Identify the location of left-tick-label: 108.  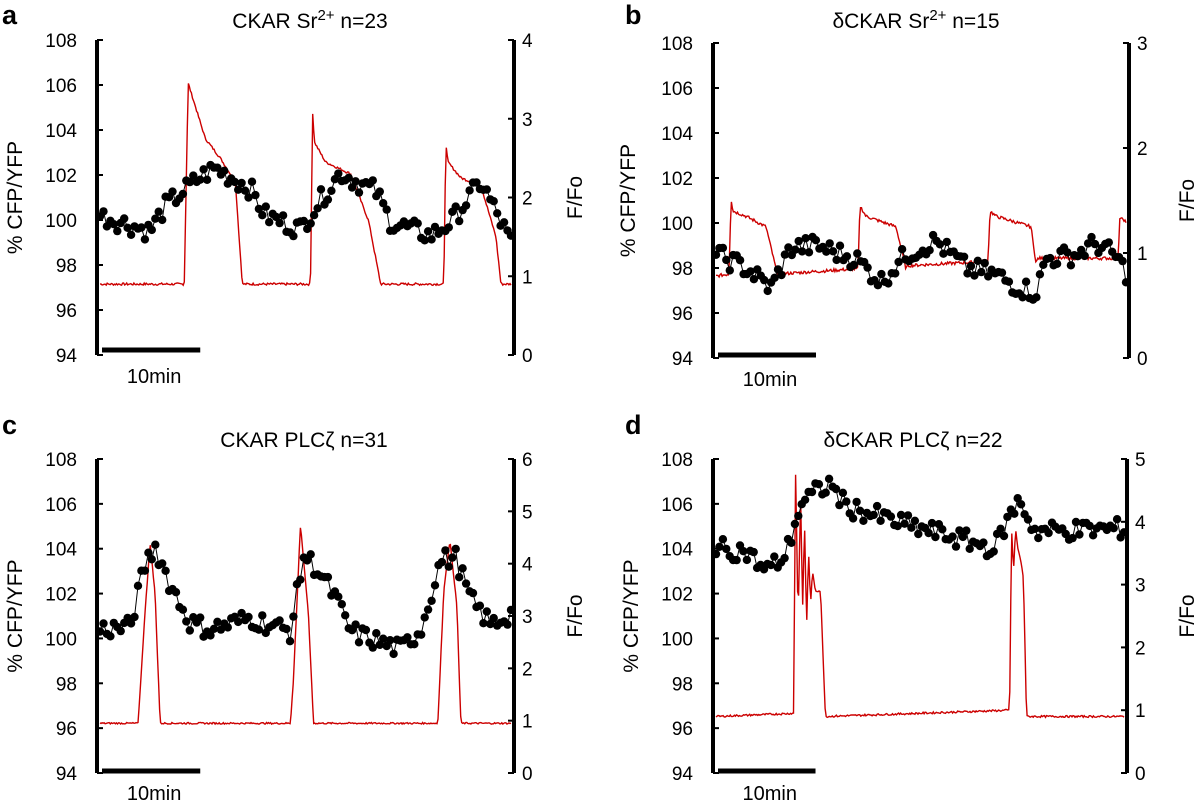
(677, 460).